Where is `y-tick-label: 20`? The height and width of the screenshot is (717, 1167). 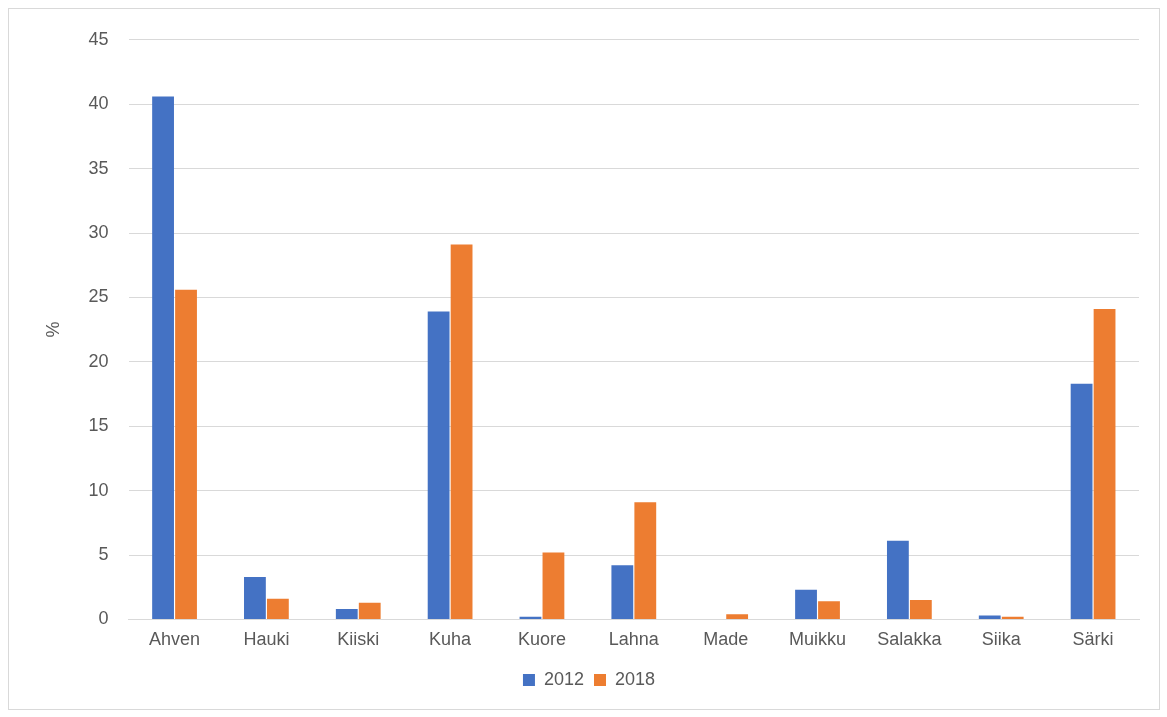
y-tick-label: 20 is located at coordinates (98, 360).